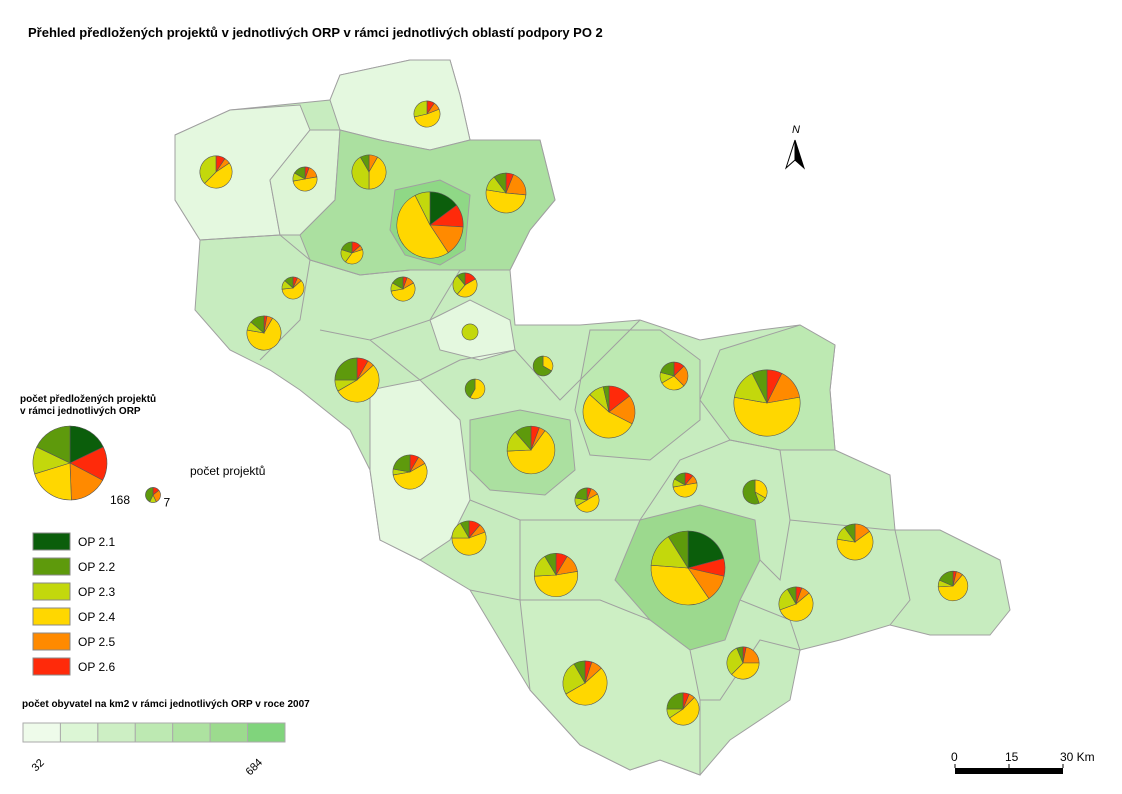 The height and width of the screenshot is (794, 1122). Describe the element at coordinates (96, 642) in the screenshot. I see `legend-label: OP 2.5` at that location.